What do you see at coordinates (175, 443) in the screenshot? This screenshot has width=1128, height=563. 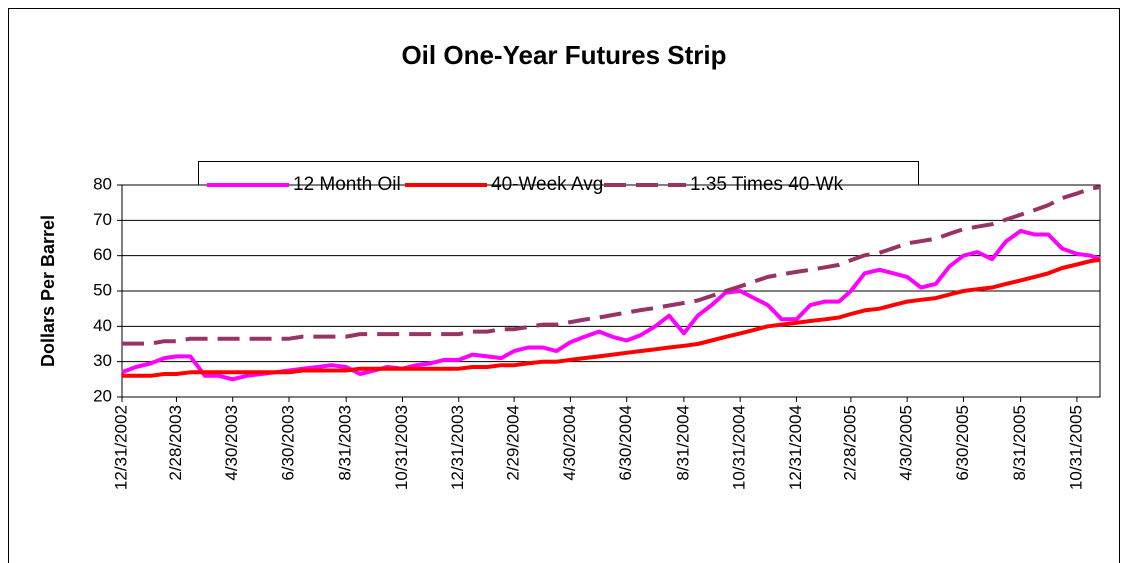 I see `x-tick-label: 2/28/2003` at bounding box center [175, 443].